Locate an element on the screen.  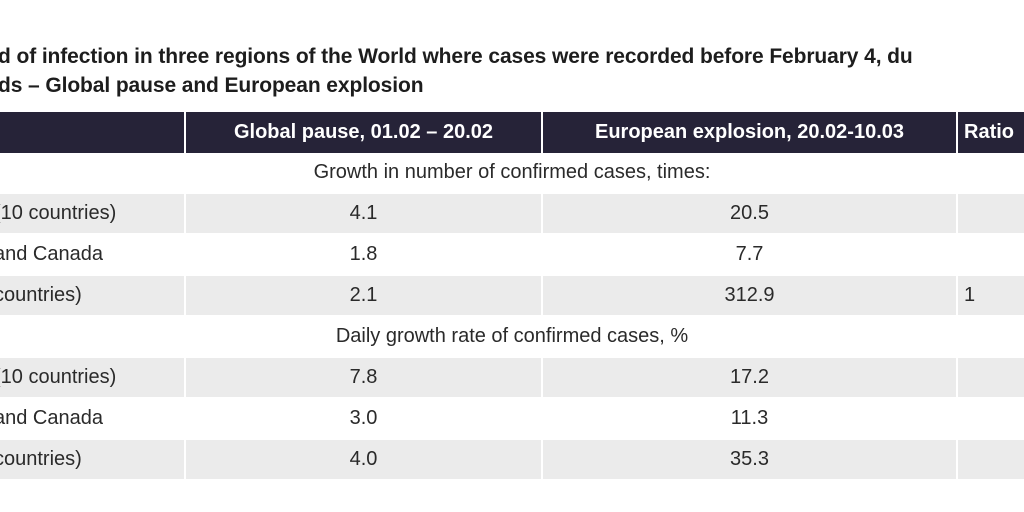
global-pause-cell: 3.0 is located at coordinates (363, 418).